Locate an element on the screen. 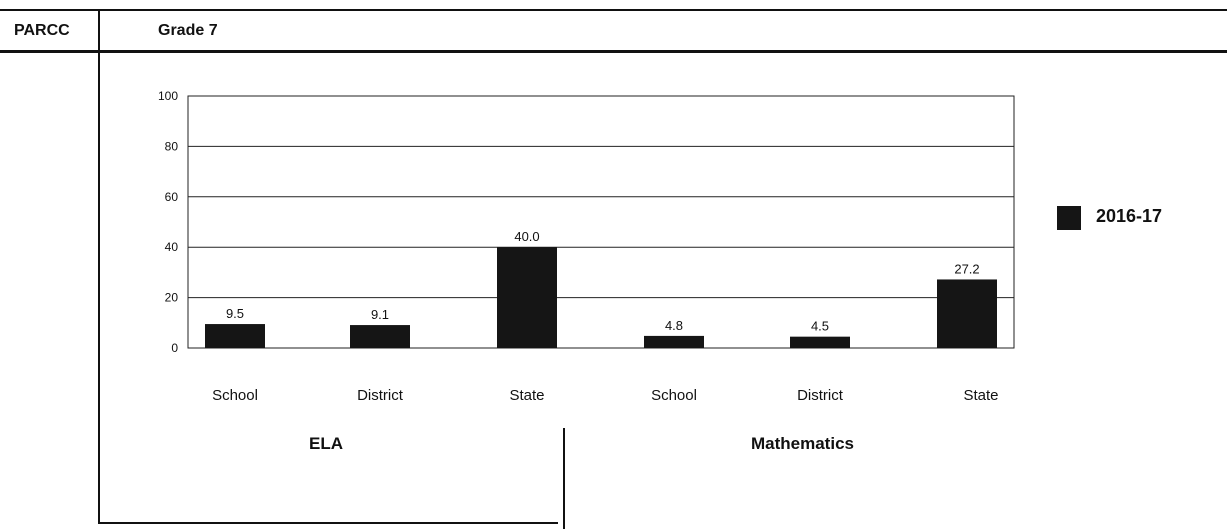 Image resolution: width=1227 pixels, height=529 pixels. left-frame is located at coordinates (99, 266).